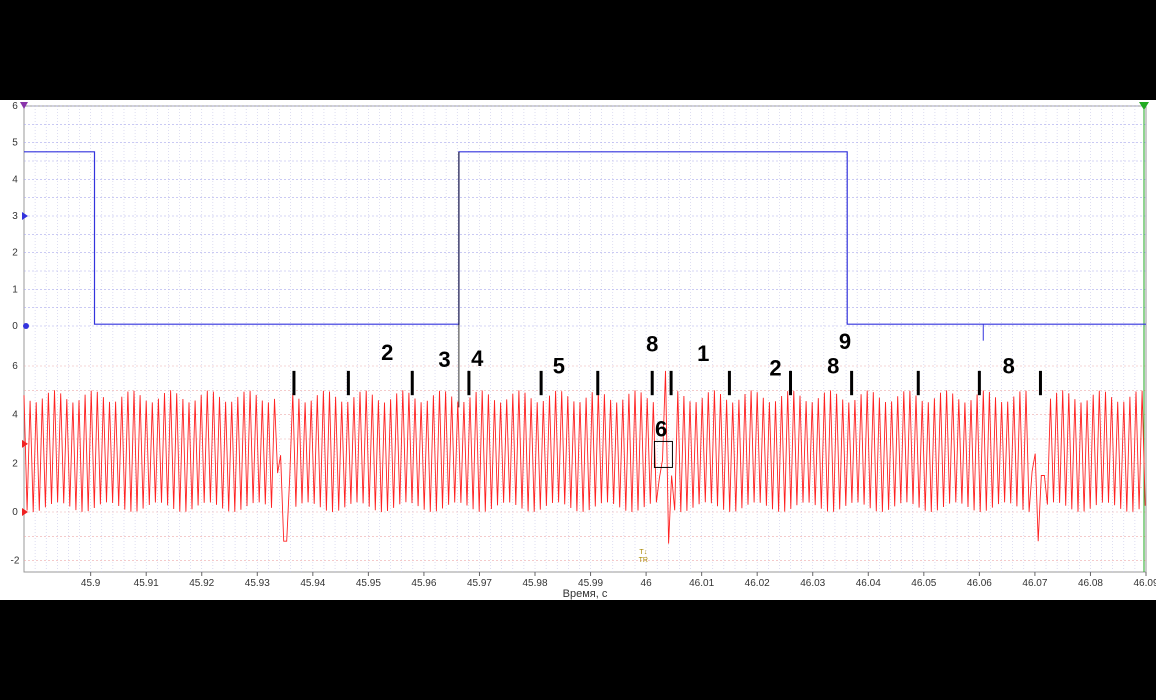  I want to click on x-tick-label: 45.93, so click(257, 583).